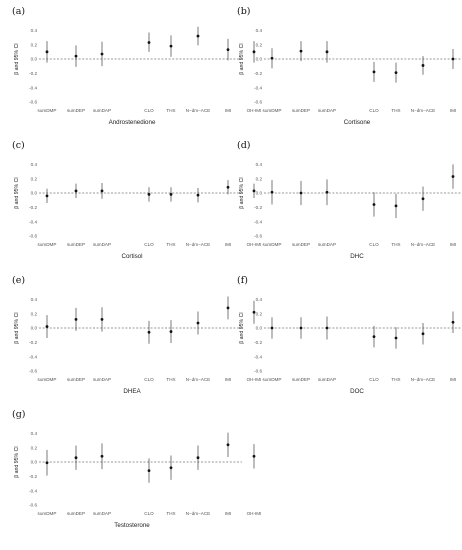 The width and height of the screenshot is (462, 550). What do you see at coordinates (132, 256) in the screenshot?
I see `panel-title: Cortisol` at bounding box center [132, 256].